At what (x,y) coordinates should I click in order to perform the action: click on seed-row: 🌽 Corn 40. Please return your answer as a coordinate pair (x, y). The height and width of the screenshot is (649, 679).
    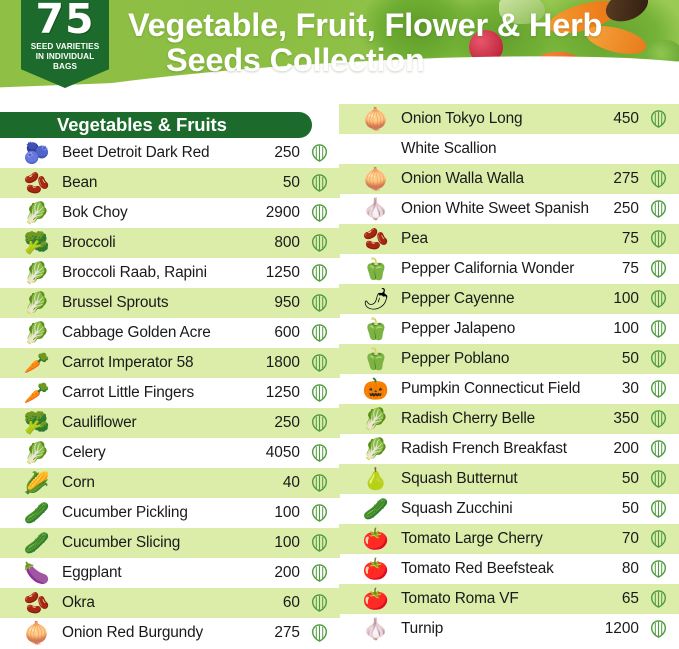
    Looking at the image, I should click on (170, 483).